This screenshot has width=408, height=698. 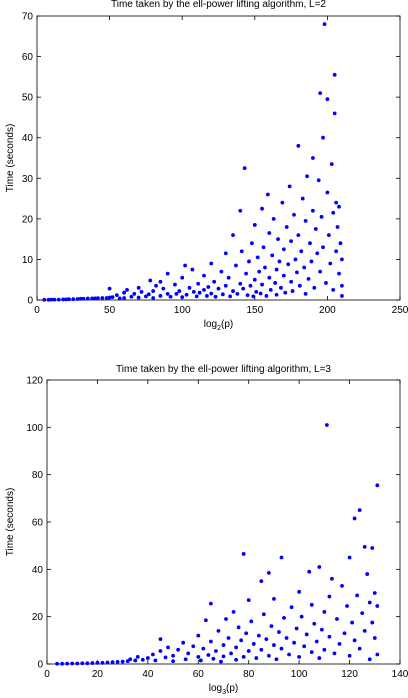 What do you see at coordinates (28, 260) in the screenshot?
I see `chart1-ytick-label: 10` at bounding box center [28, 260].